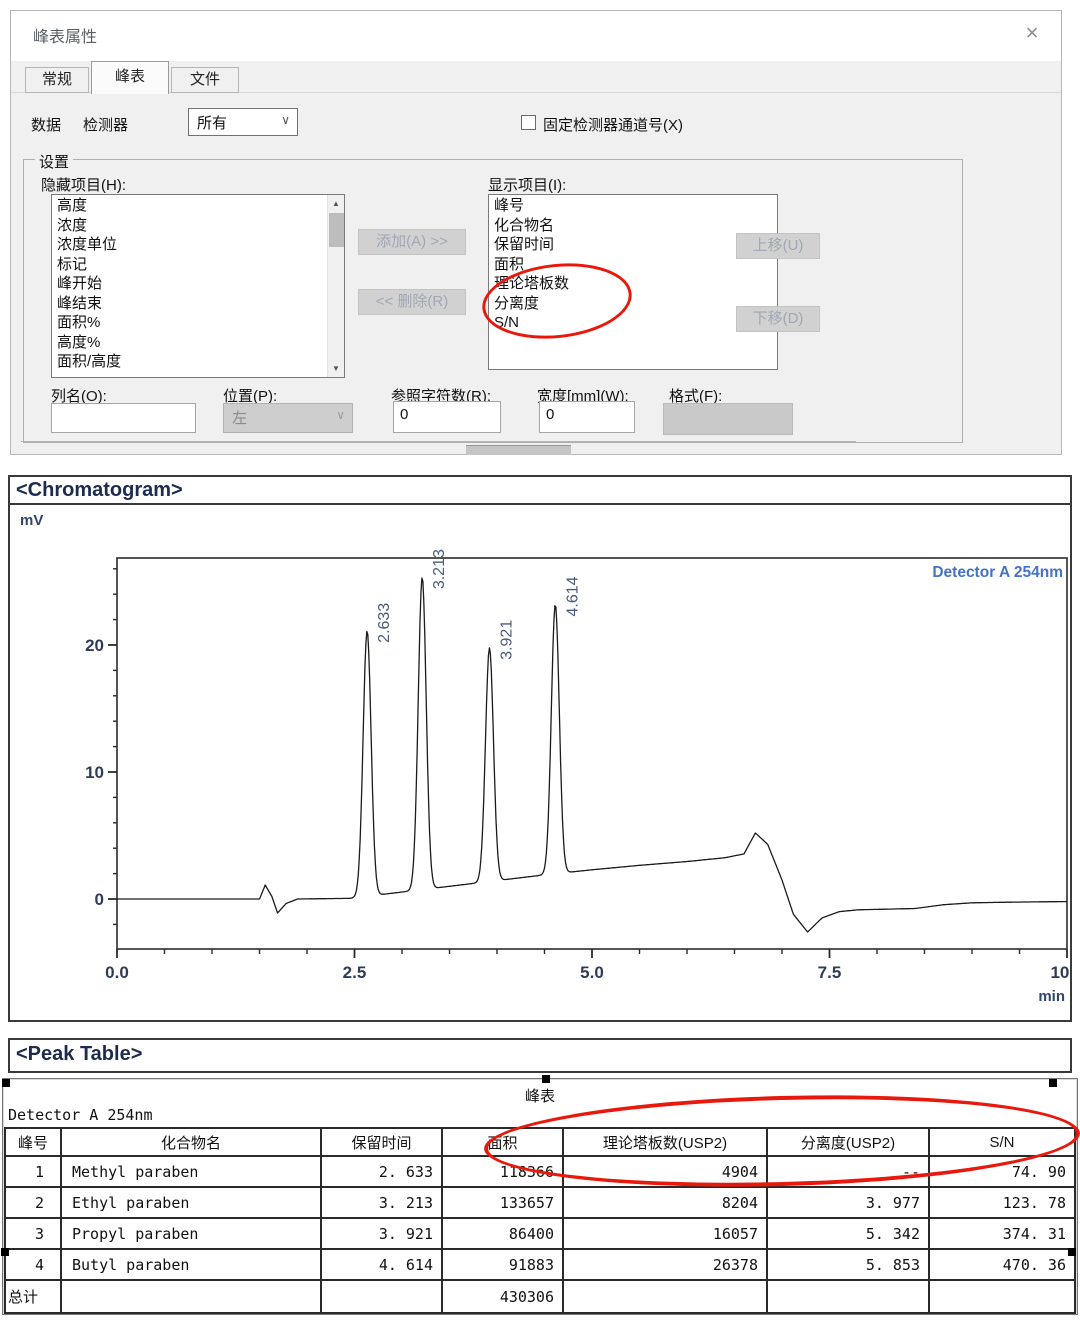 Image resolution: width=1080 pixels, height=1320 pixels. I want to click on list-item: 高度, so click(72, 205).